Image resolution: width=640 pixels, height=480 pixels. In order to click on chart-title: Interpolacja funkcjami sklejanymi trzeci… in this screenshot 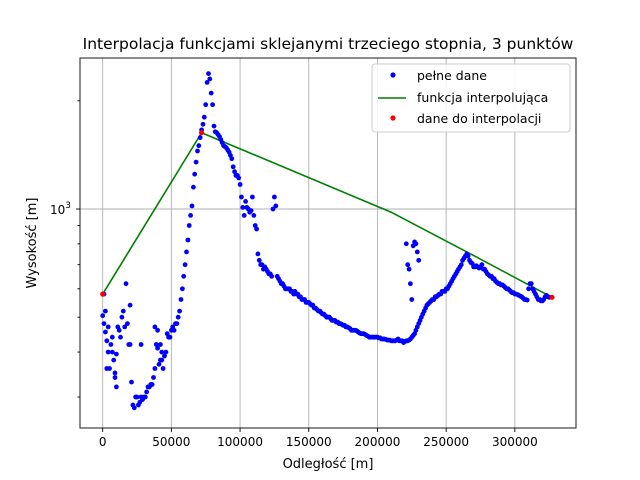, I will do `click(328, 44)`.